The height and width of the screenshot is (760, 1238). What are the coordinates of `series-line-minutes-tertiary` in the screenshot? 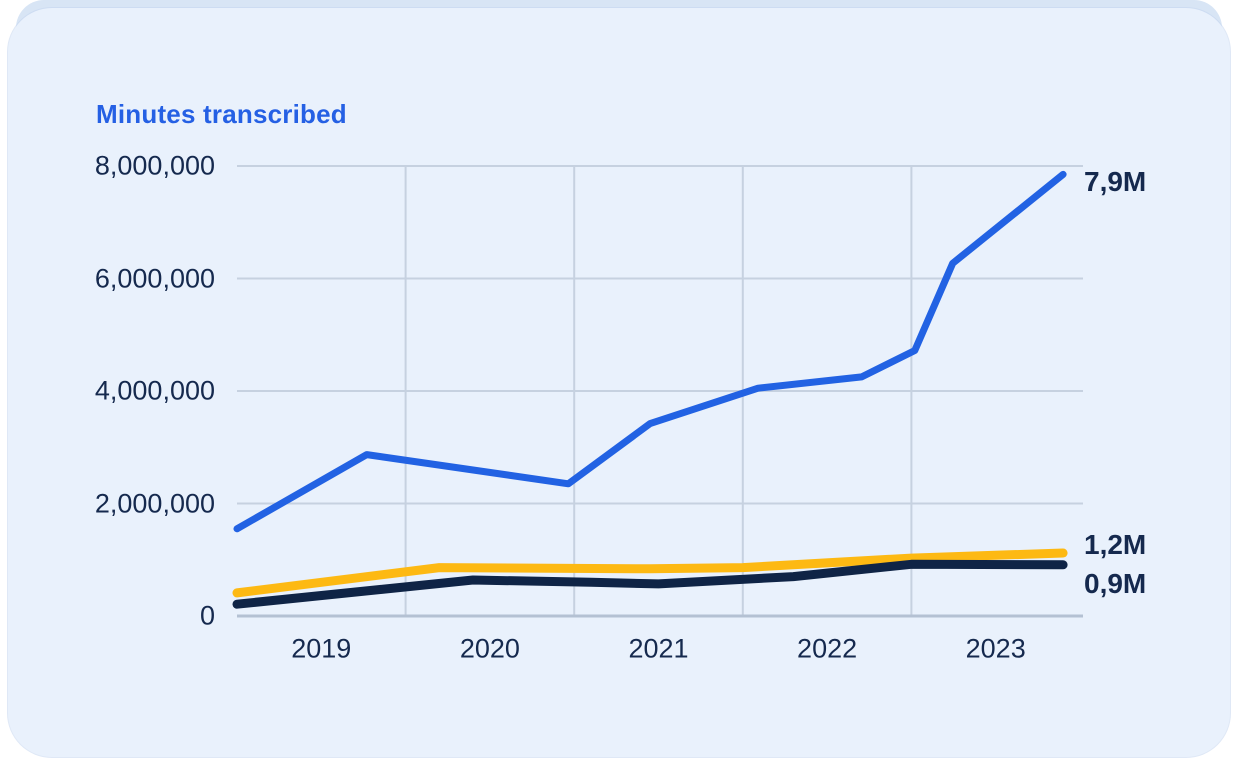 It's located at (650, 584).